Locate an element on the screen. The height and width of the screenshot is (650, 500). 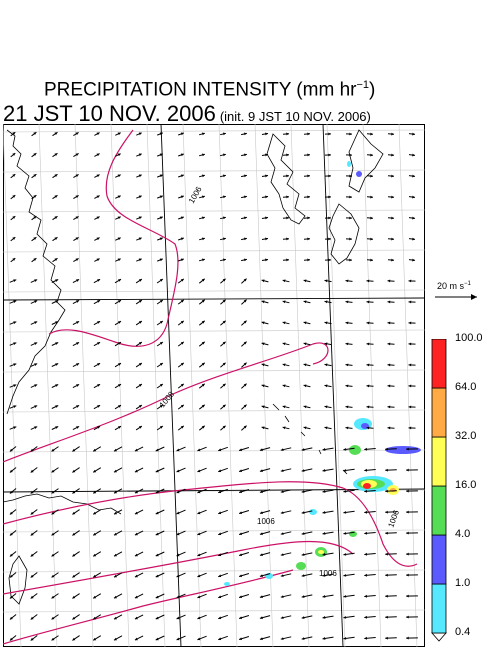
title-unit-exponent: −1 is located at coordinates (363, 85).